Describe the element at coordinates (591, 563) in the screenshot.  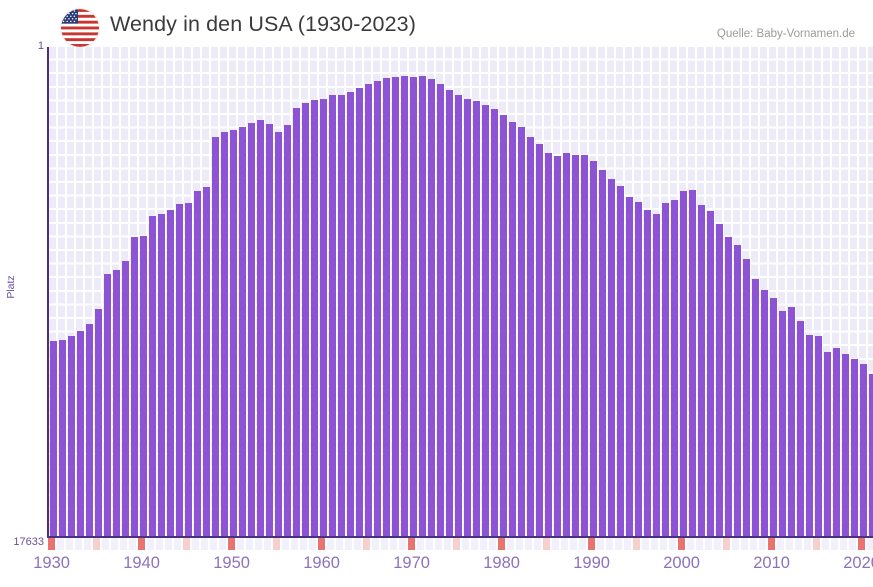
I see `x-axis-tick-label: 1990` at that location.